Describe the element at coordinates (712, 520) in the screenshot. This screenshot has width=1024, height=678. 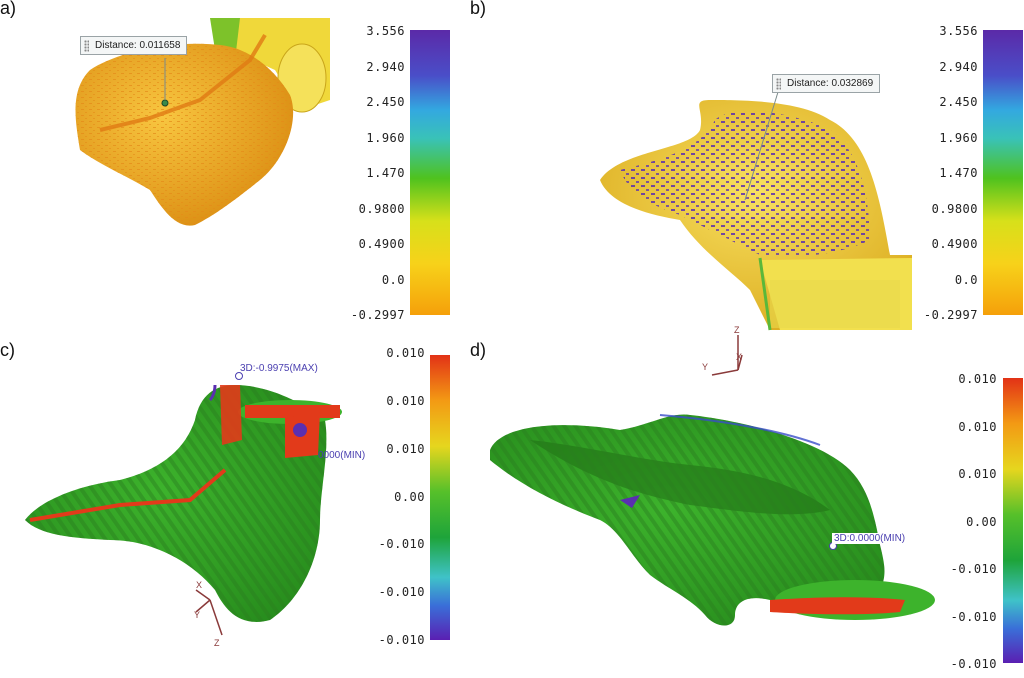
I see `panel-d-model` at that location.